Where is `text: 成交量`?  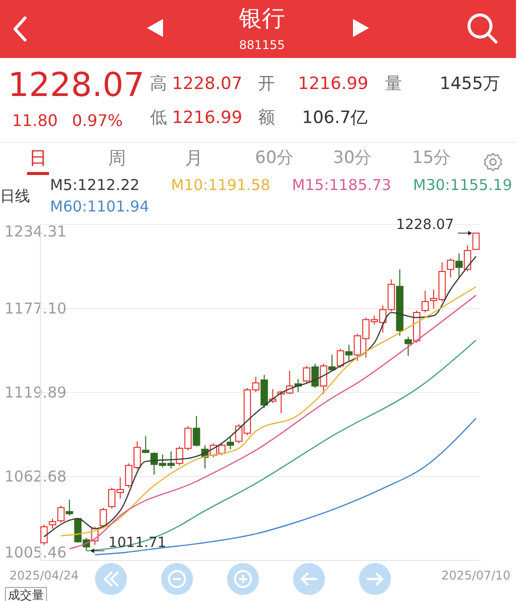
text: 成交量 is located at coordinates (26, 594).